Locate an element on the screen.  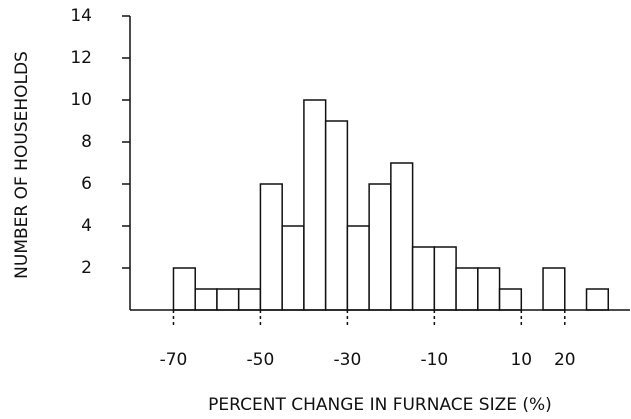
y-tick-label: 12 is located at coordinates (81, 58).